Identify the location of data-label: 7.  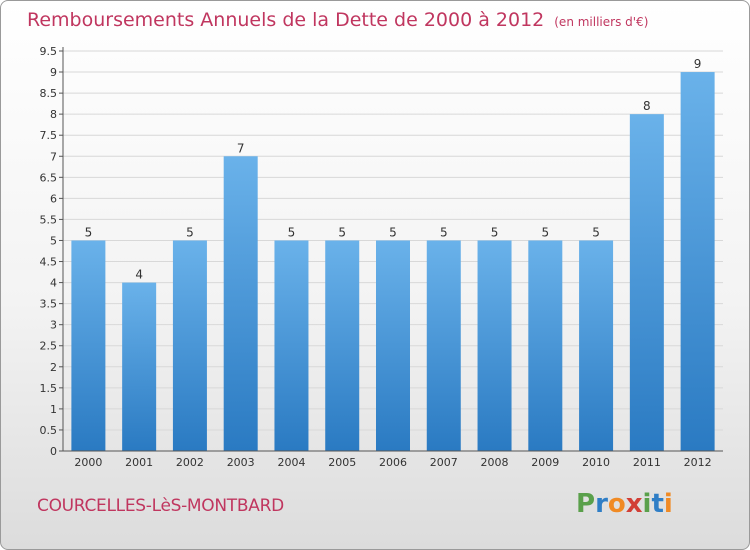
(241, 148).